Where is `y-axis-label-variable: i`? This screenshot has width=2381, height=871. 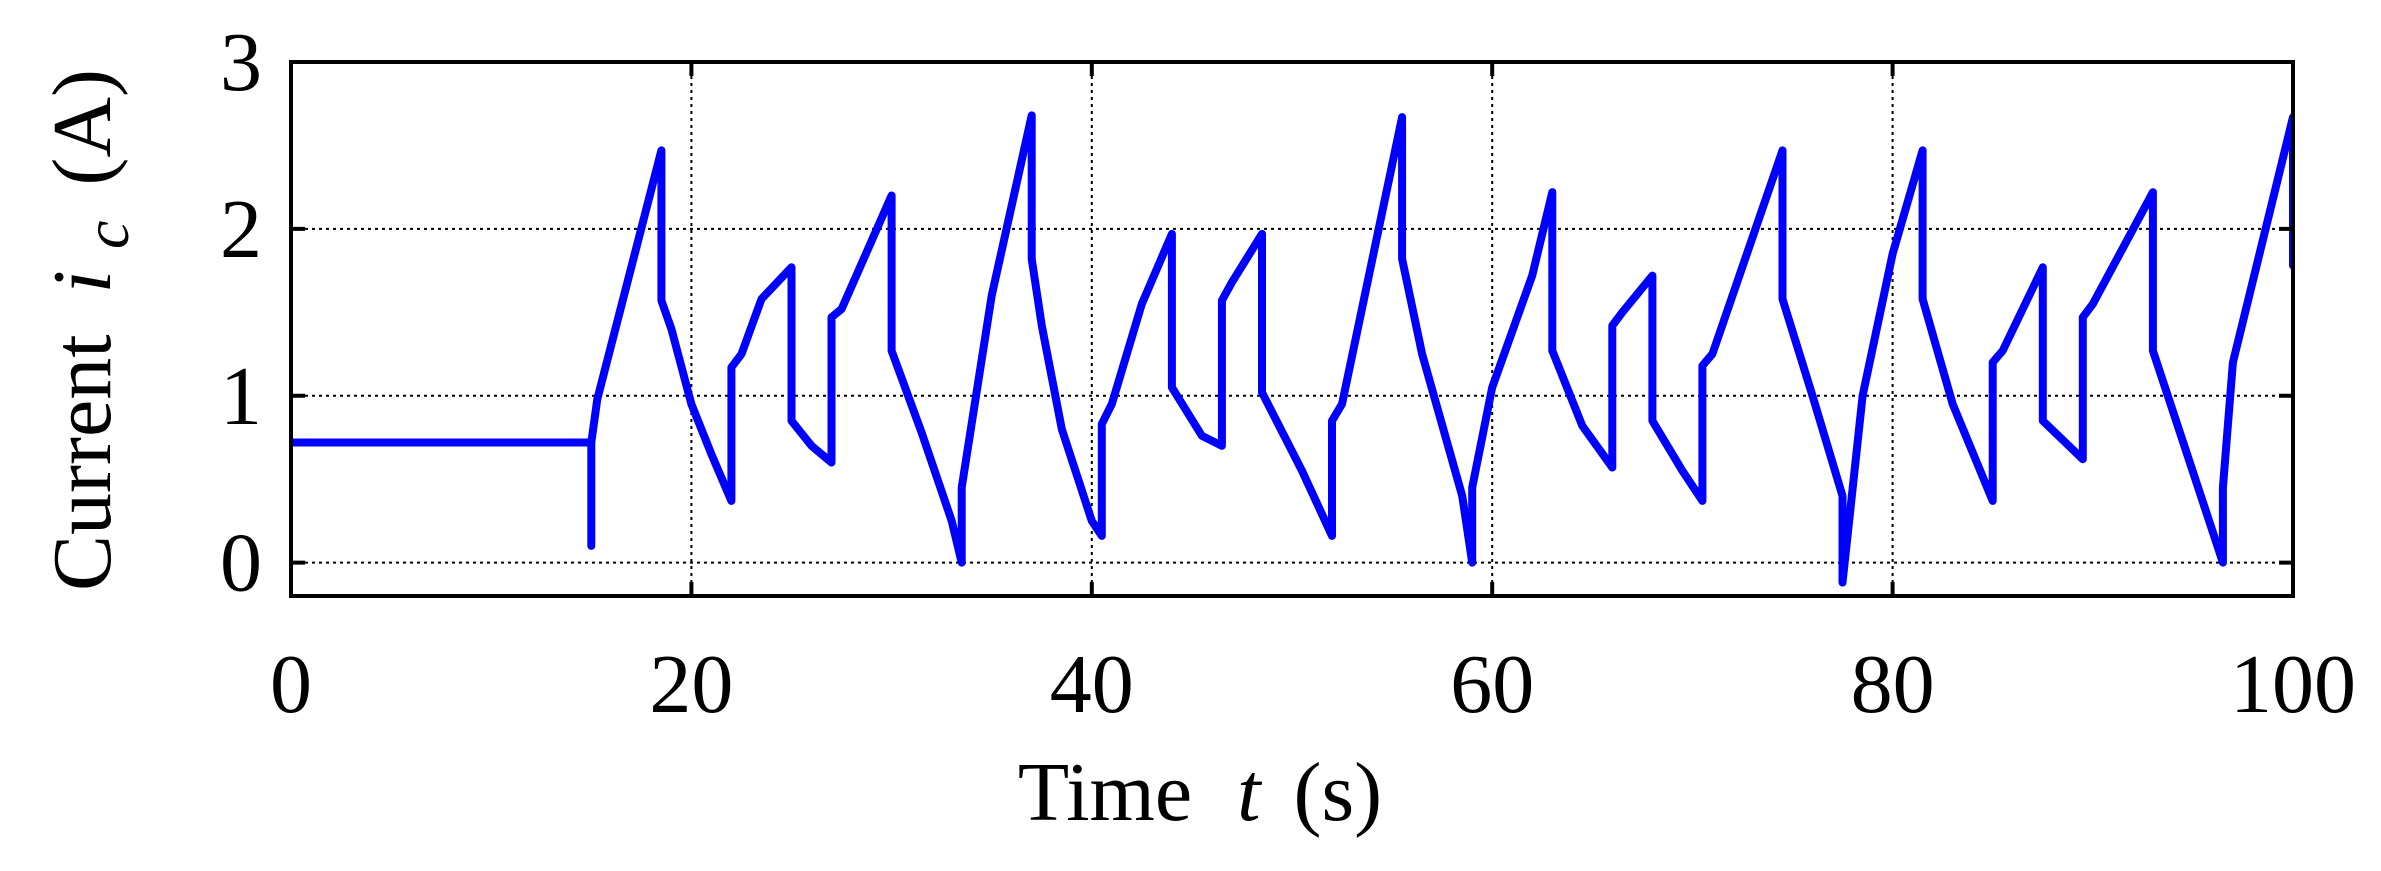 y-axis-label-variable: i is located at coordinates (82, 281).